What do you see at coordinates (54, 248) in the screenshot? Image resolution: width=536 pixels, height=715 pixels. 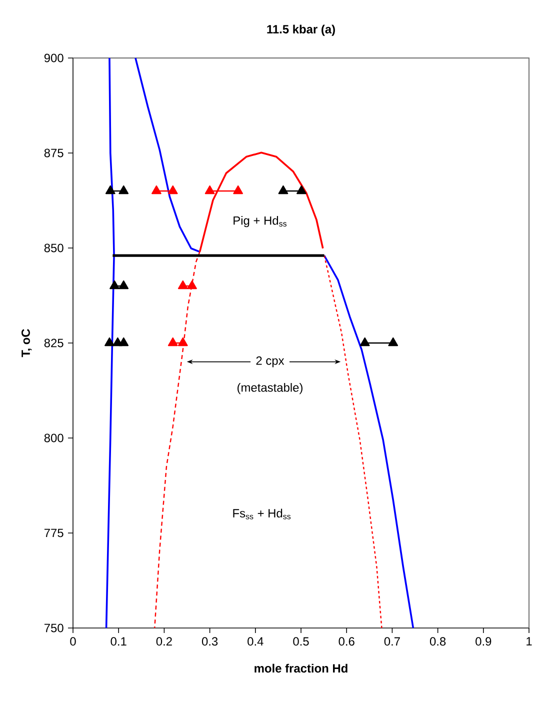 I see `y-tick-label: 850` at bounding box center [54, 248].